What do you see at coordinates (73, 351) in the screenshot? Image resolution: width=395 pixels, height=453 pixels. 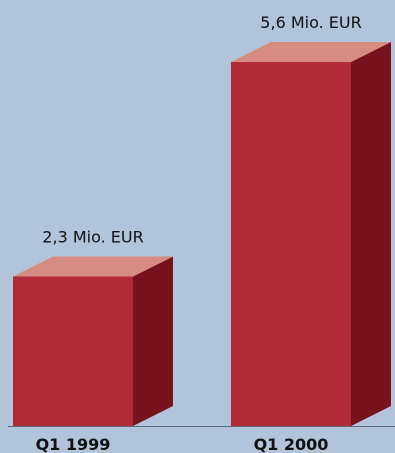 I see `bar-front-face` at bounding box center [73, 351].